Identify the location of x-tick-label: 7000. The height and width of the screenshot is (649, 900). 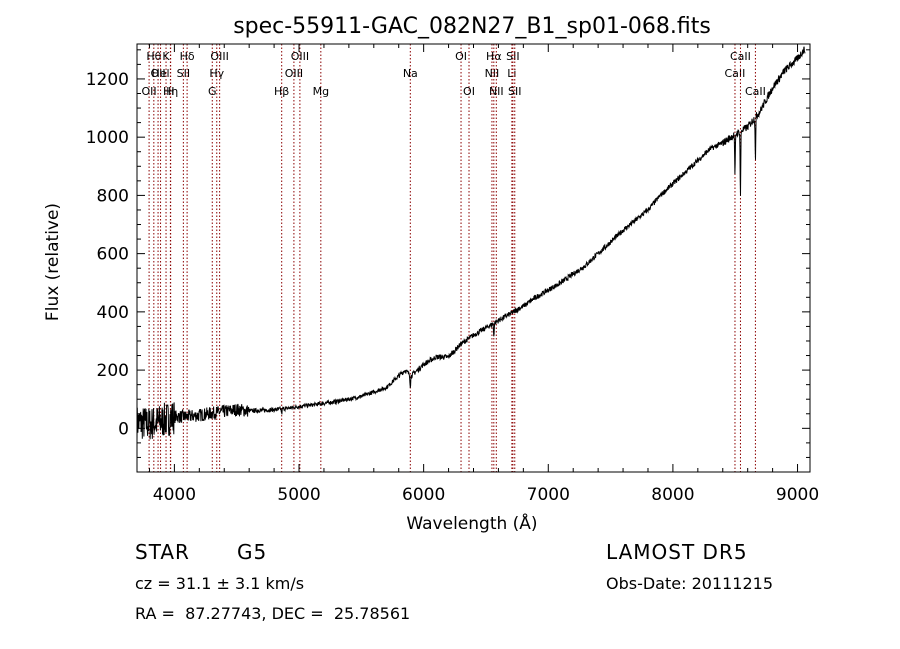
(548, 495).